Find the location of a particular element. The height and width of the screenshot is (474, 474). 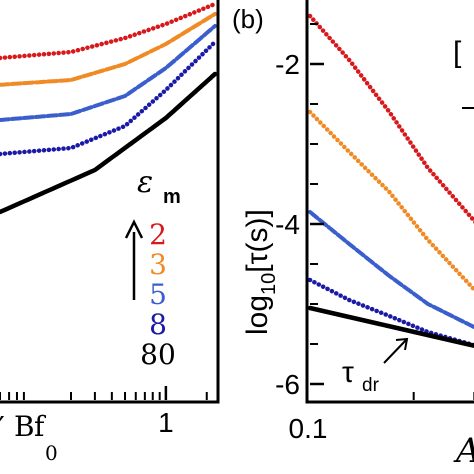

panel-a-xtick-label: 1 is located at coordinates (166, 422).